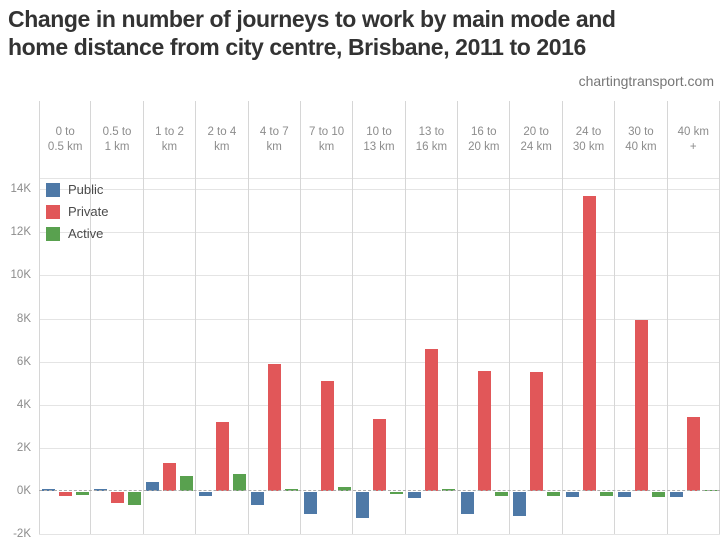  Describe the element at coordinates (536, 139) in the screenshot. I see `column-header-label: 20 to 24 km` at that location.